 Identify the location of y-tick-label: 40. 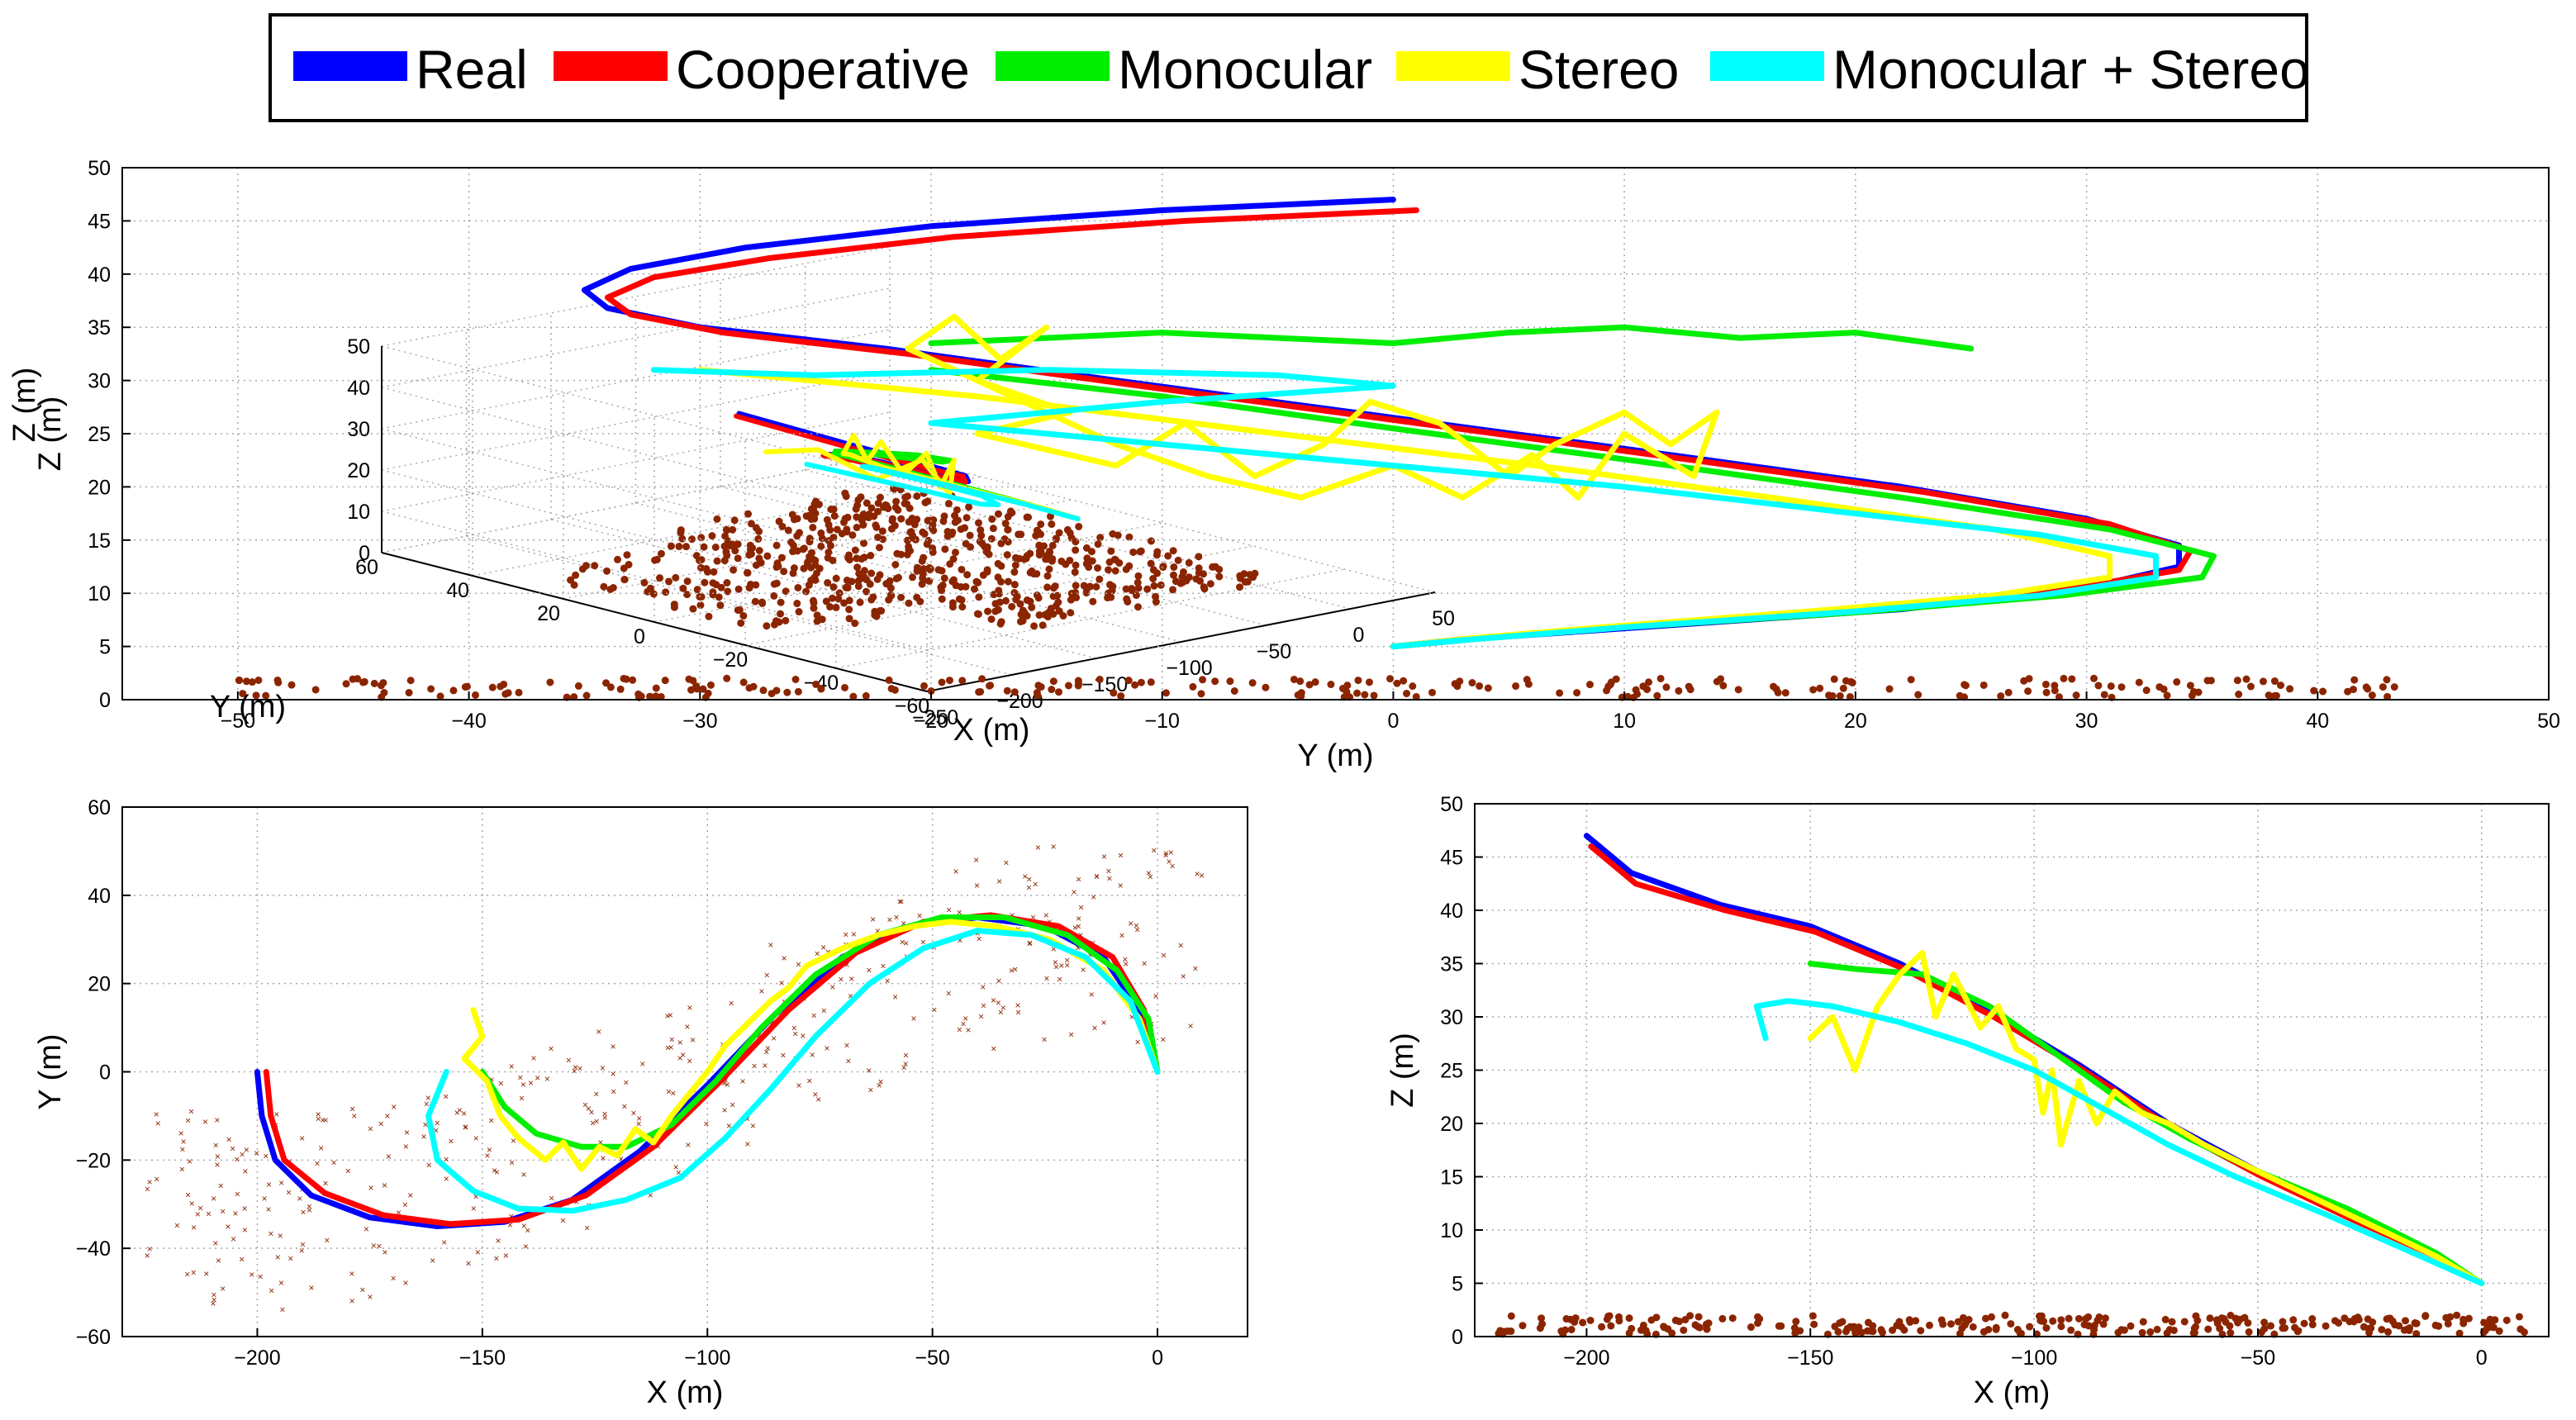
(99, 275).